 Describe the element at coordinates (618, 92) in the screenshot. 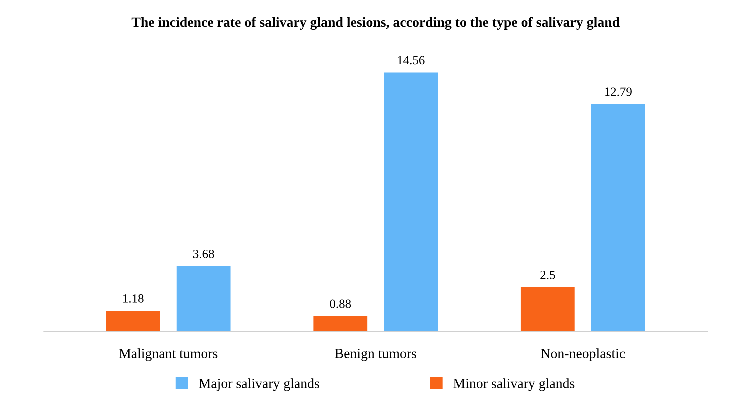

I see `data-label: 12.79` at that location.